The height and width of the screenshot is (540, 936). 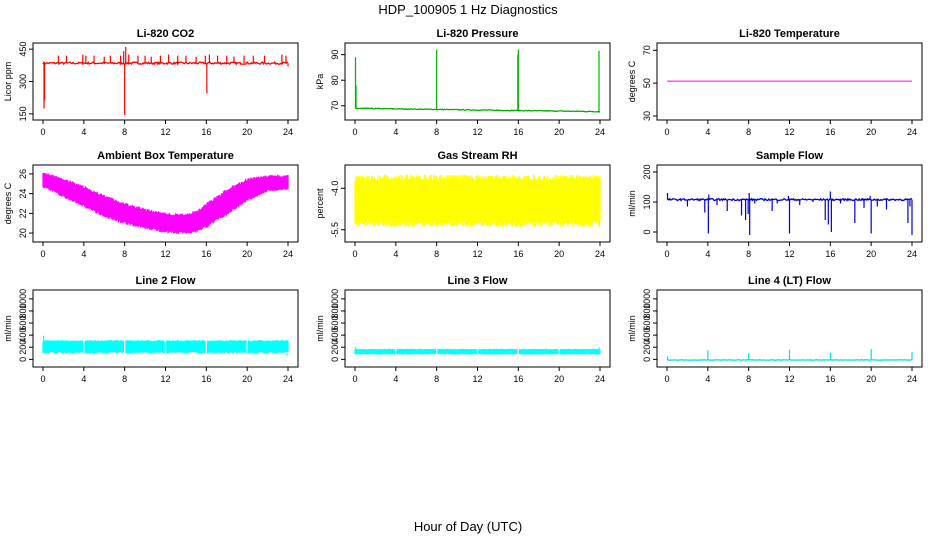 I want to click on panel-gas-stream-rh: Gas Stream RH 0 4 8 12 16 20 24 -5.5 -4.0 percent, so click(x=463, y=204).